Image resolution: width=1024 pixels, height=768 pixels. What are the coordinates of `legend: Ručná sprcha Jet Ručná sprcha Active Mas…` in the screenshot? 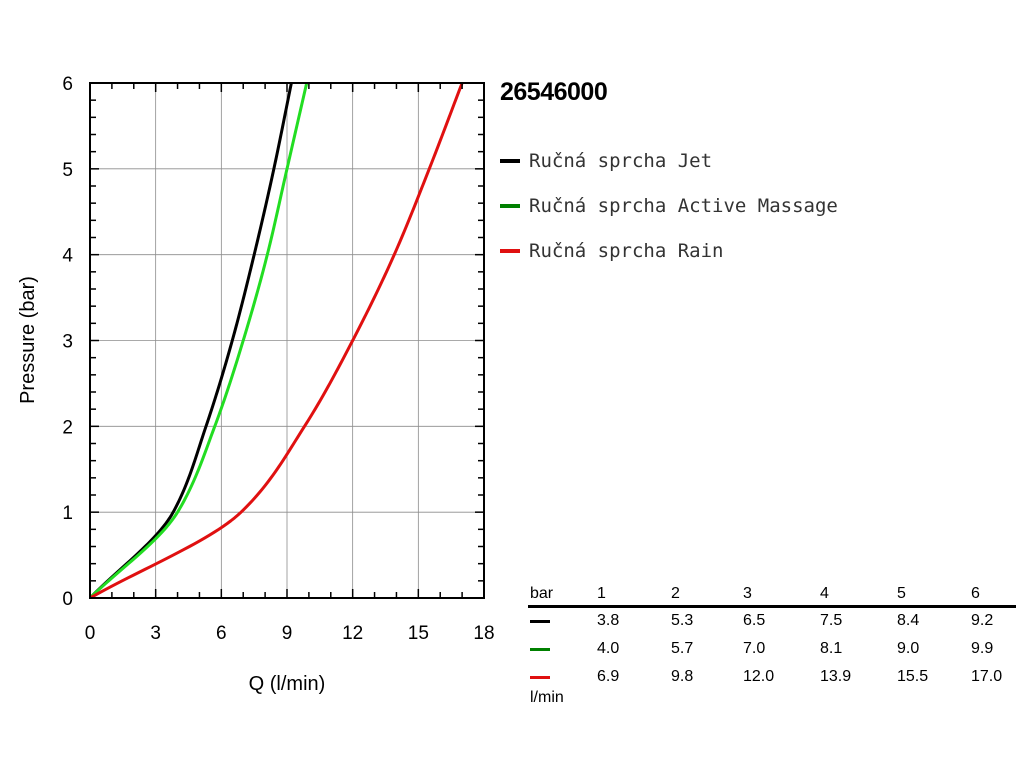 It's located at (669, 205).